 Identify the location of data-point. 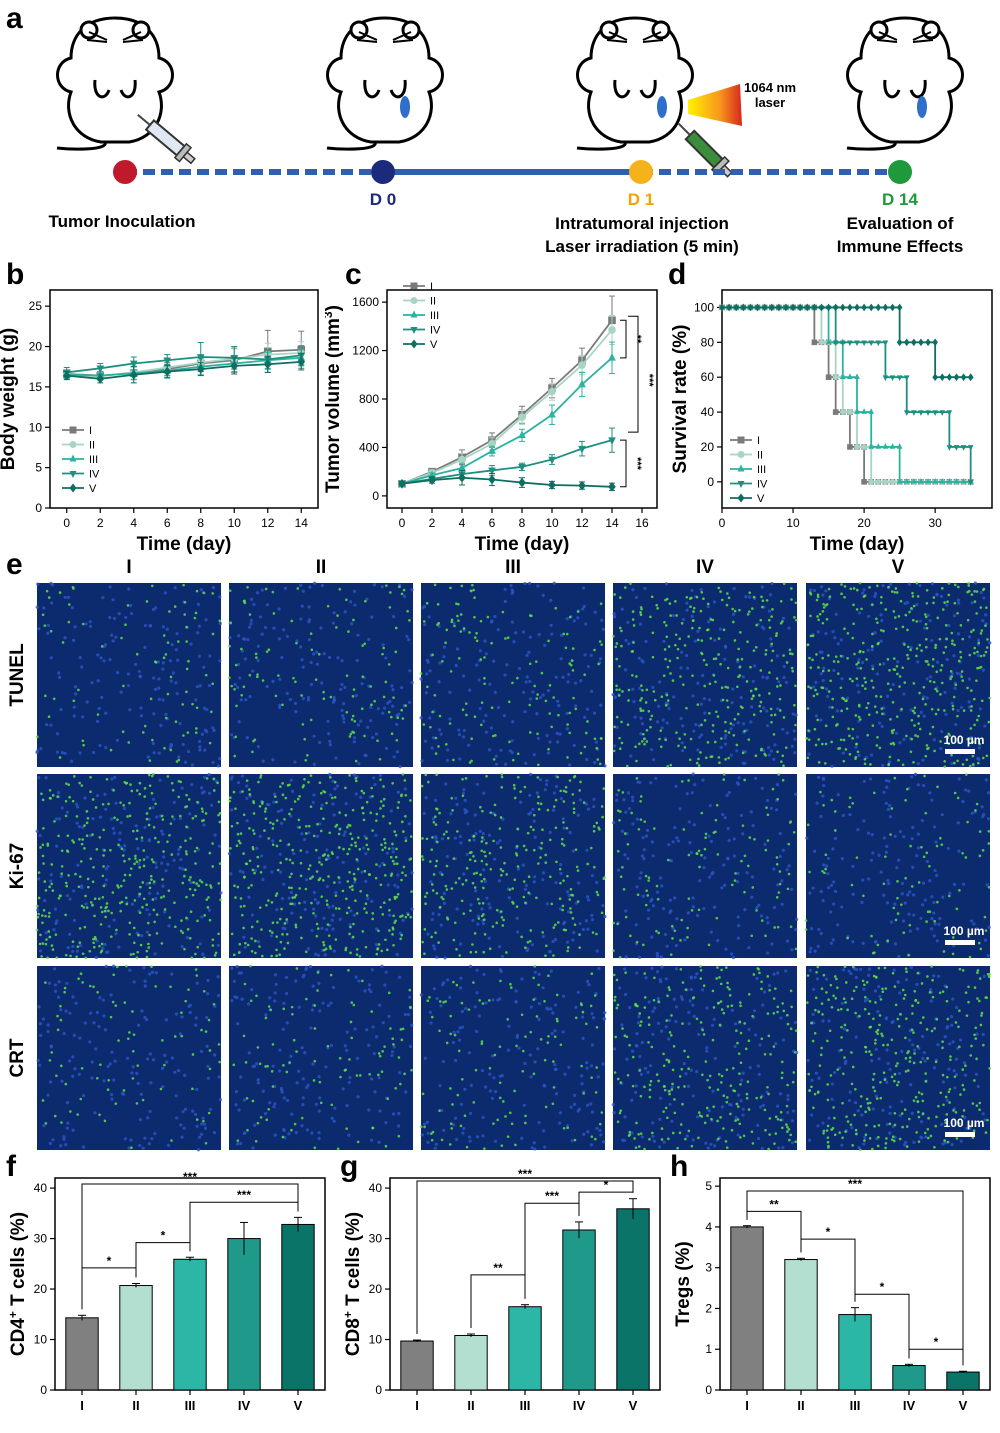
(864, 411).